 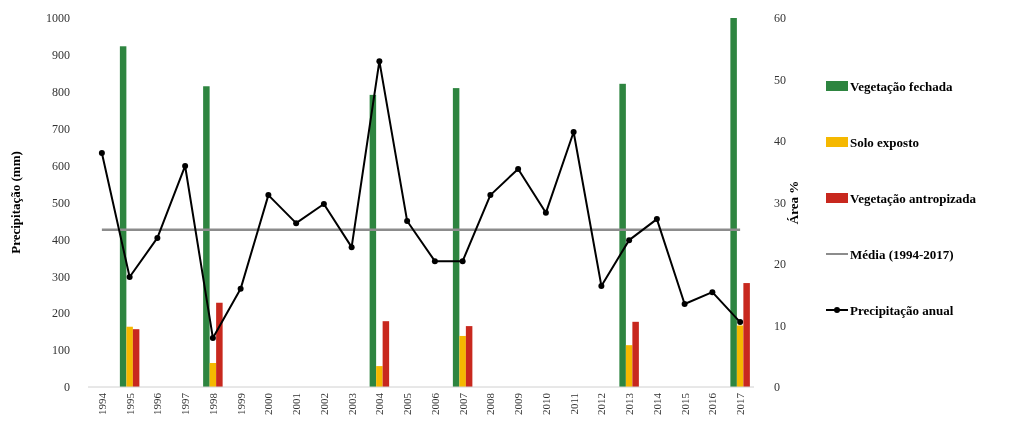 I want to click on x-tick-label: 2005, so click(x=407, y=403).